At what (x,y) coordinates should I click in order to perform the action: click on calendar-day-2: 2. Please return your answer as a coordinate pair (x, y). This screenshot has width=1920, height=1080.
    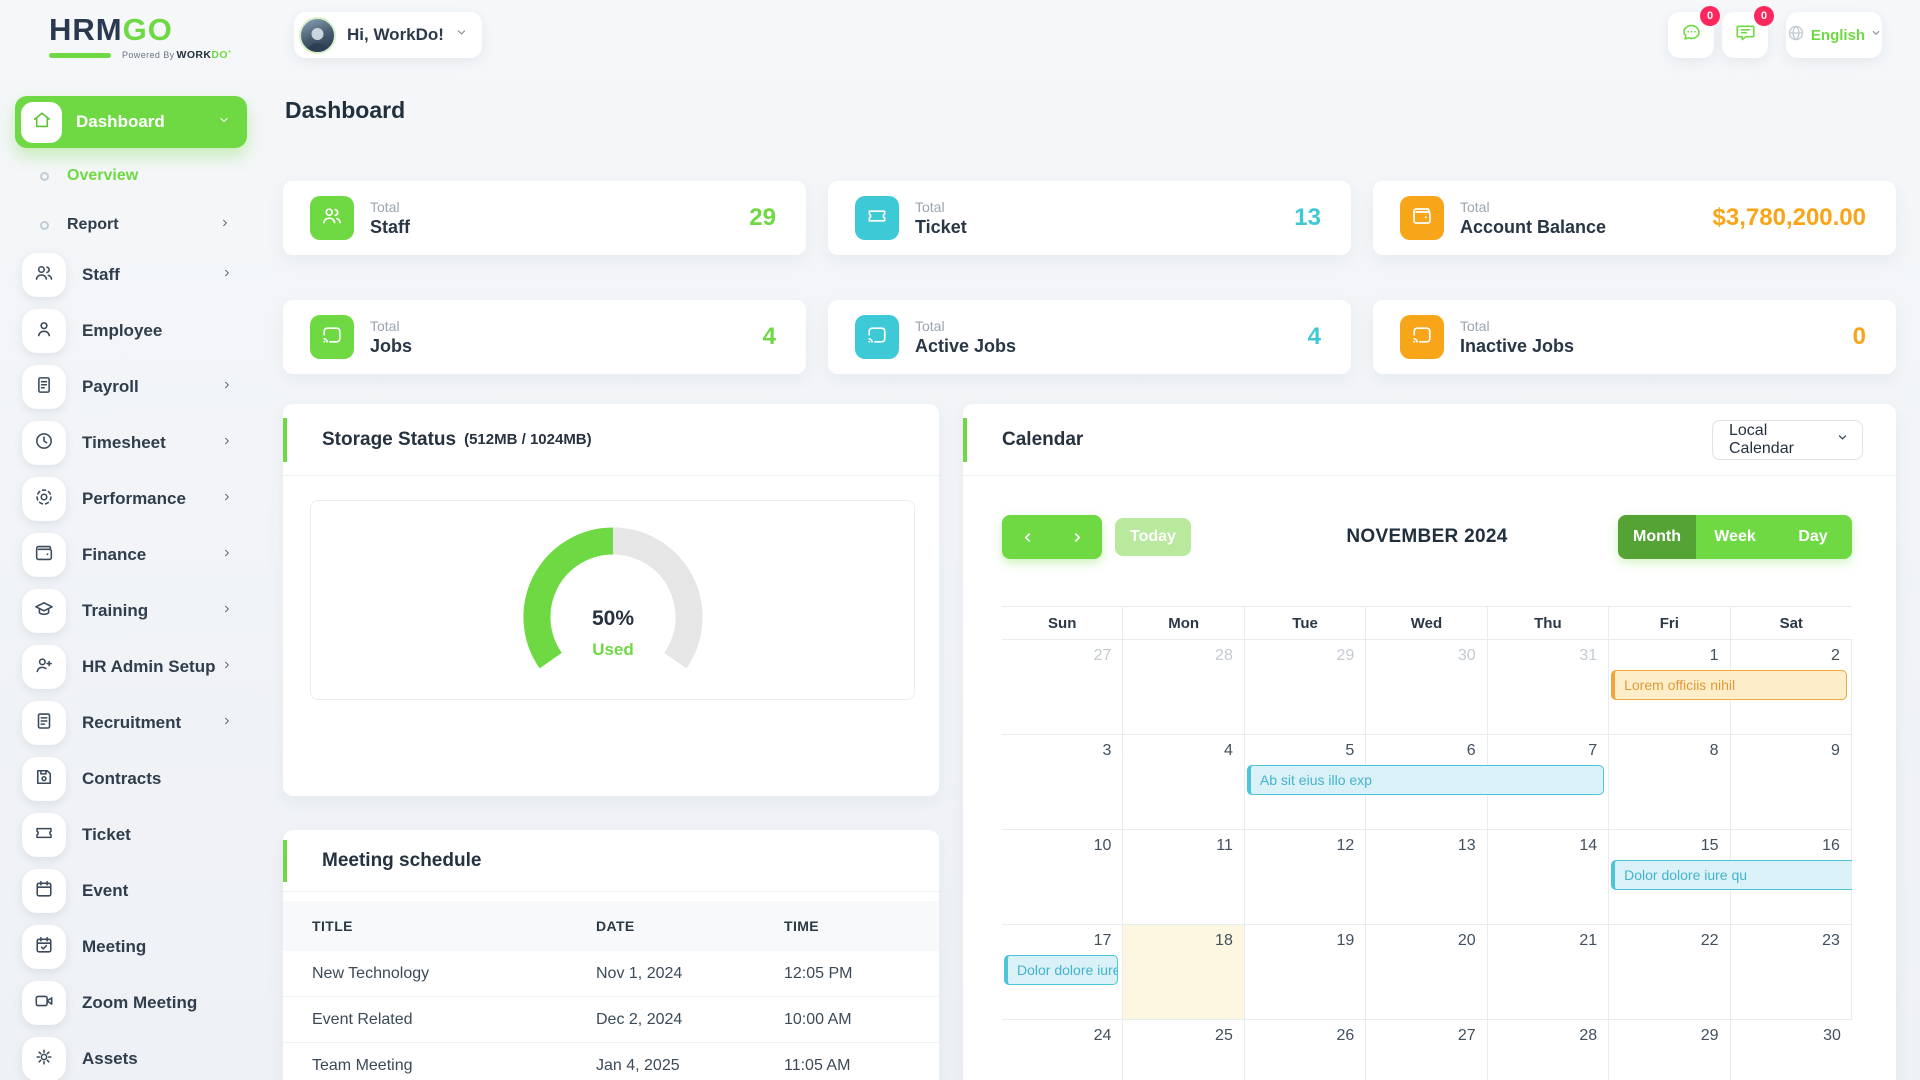
    Looking at the image, I should click on (1791, 687).